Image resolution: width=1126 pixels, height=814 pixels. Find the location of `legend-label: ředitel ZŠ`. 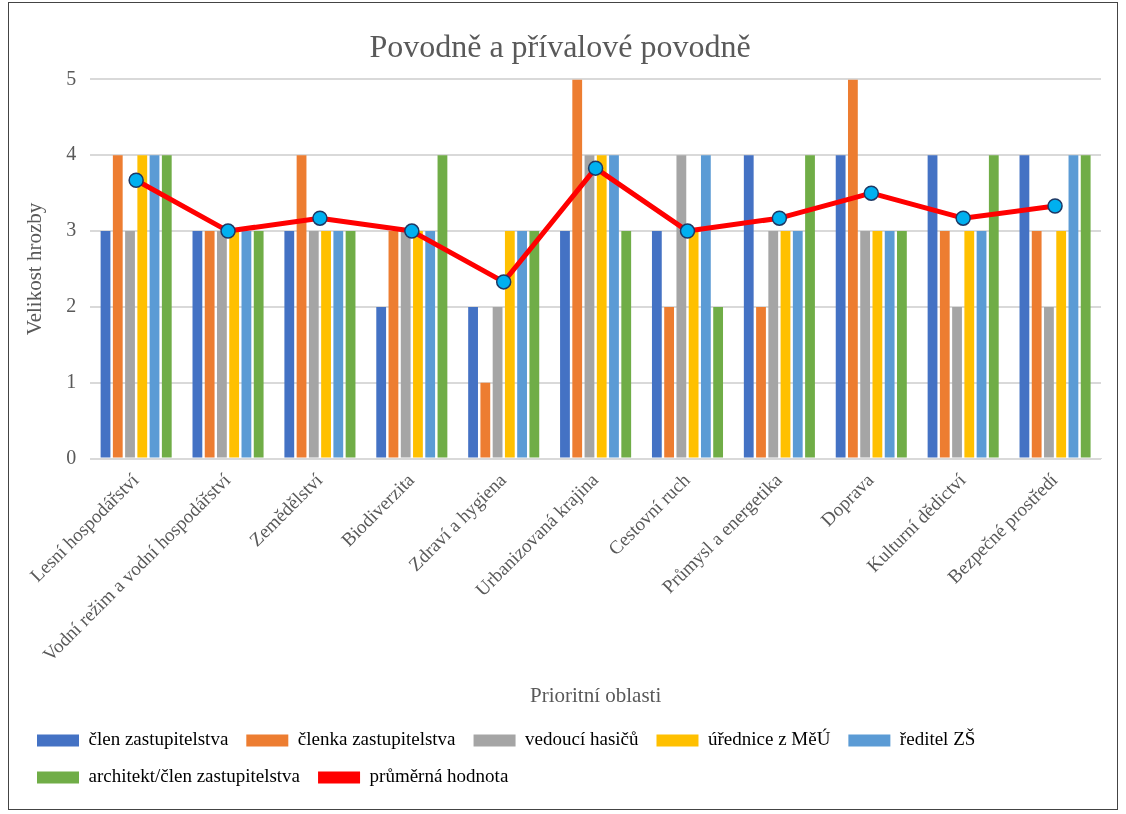

legend-label: ředitel ZŠ is located at coordinates (937, 739).